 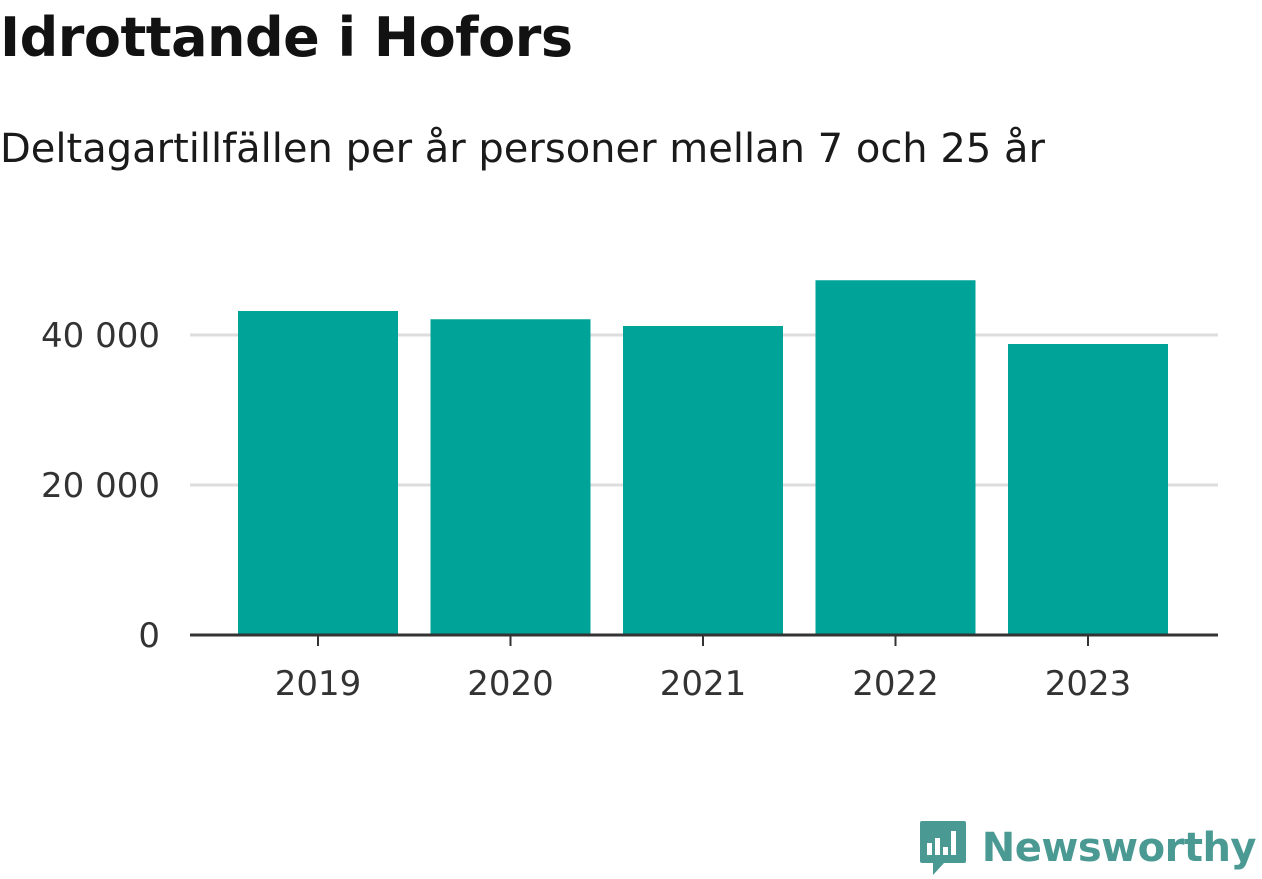 What do you see at coordinates (318, 473) in the screenshot?
I see `bar-2019` at bounding box center [318, 473].